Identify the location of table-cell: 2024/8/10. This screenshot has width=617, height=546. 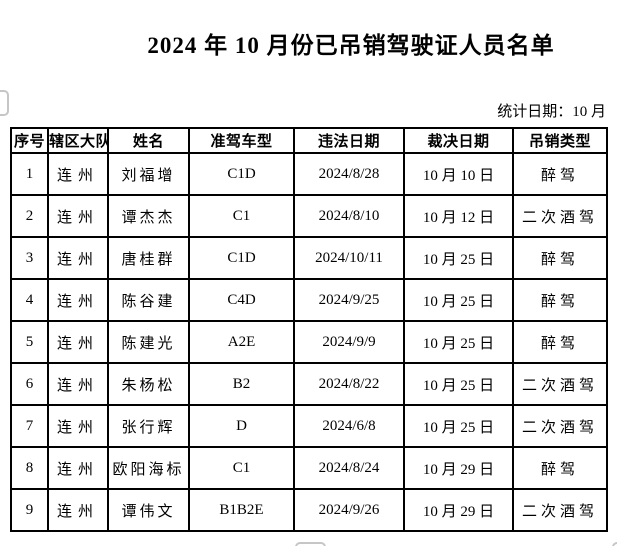
(349, 216).